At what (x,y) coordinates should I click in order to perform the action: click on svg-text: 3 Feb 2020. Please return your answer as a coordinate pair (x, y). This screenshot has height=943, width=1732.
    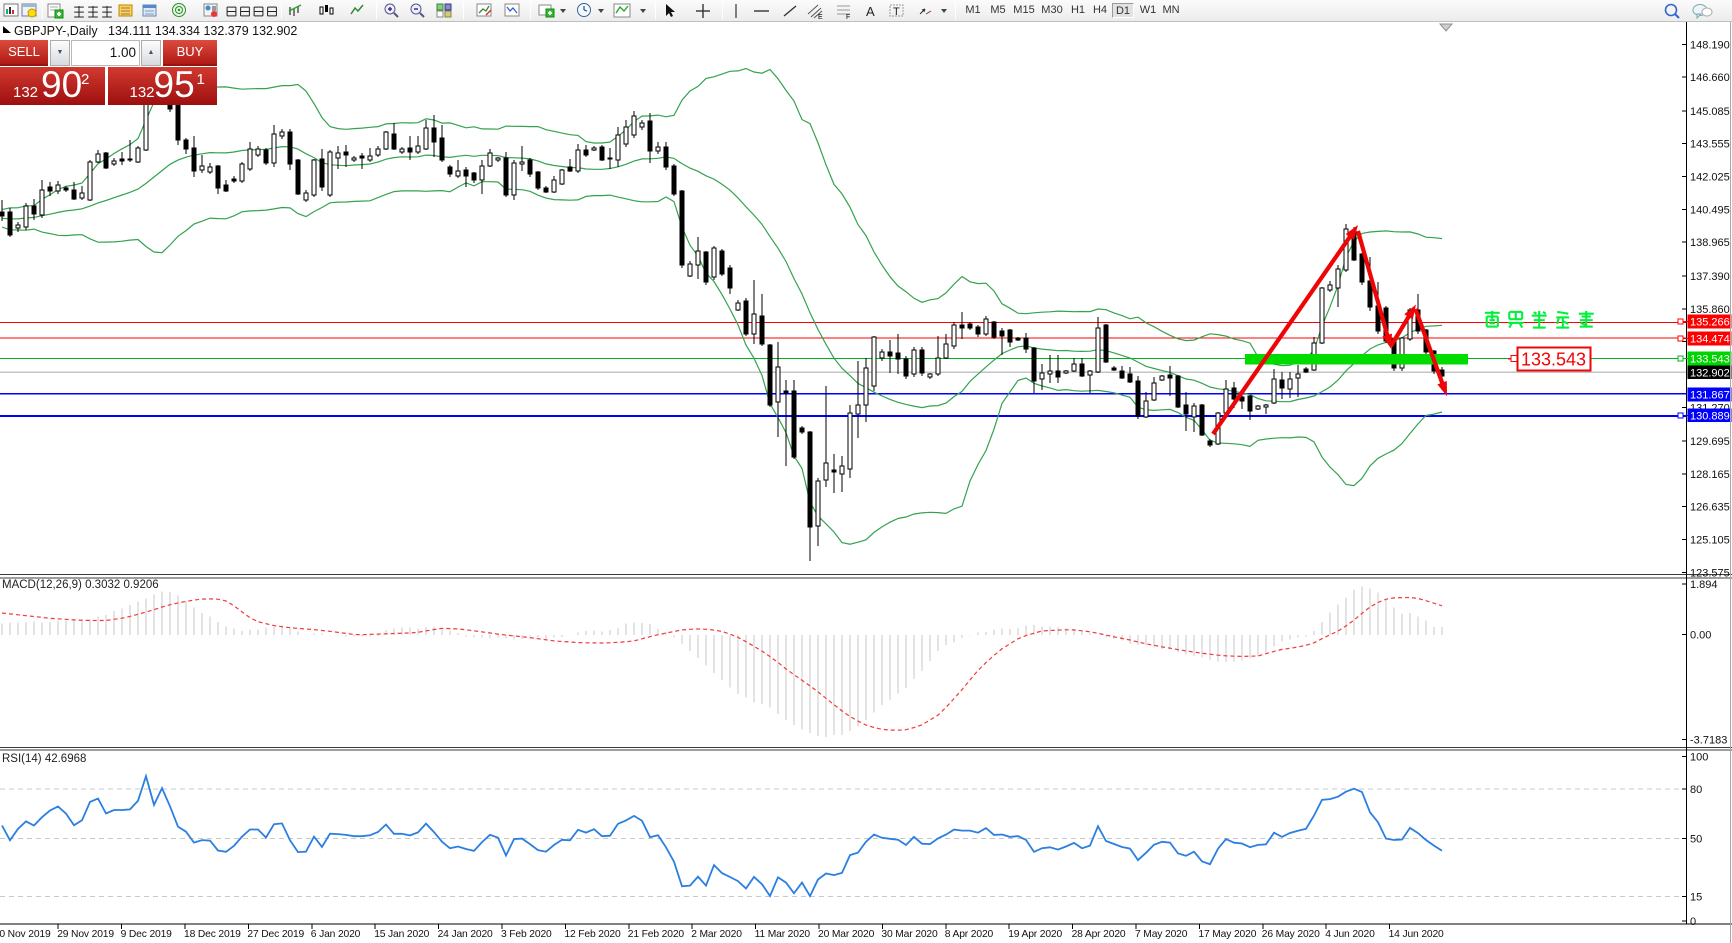
    Looking at the image, I should click on (526, 934).